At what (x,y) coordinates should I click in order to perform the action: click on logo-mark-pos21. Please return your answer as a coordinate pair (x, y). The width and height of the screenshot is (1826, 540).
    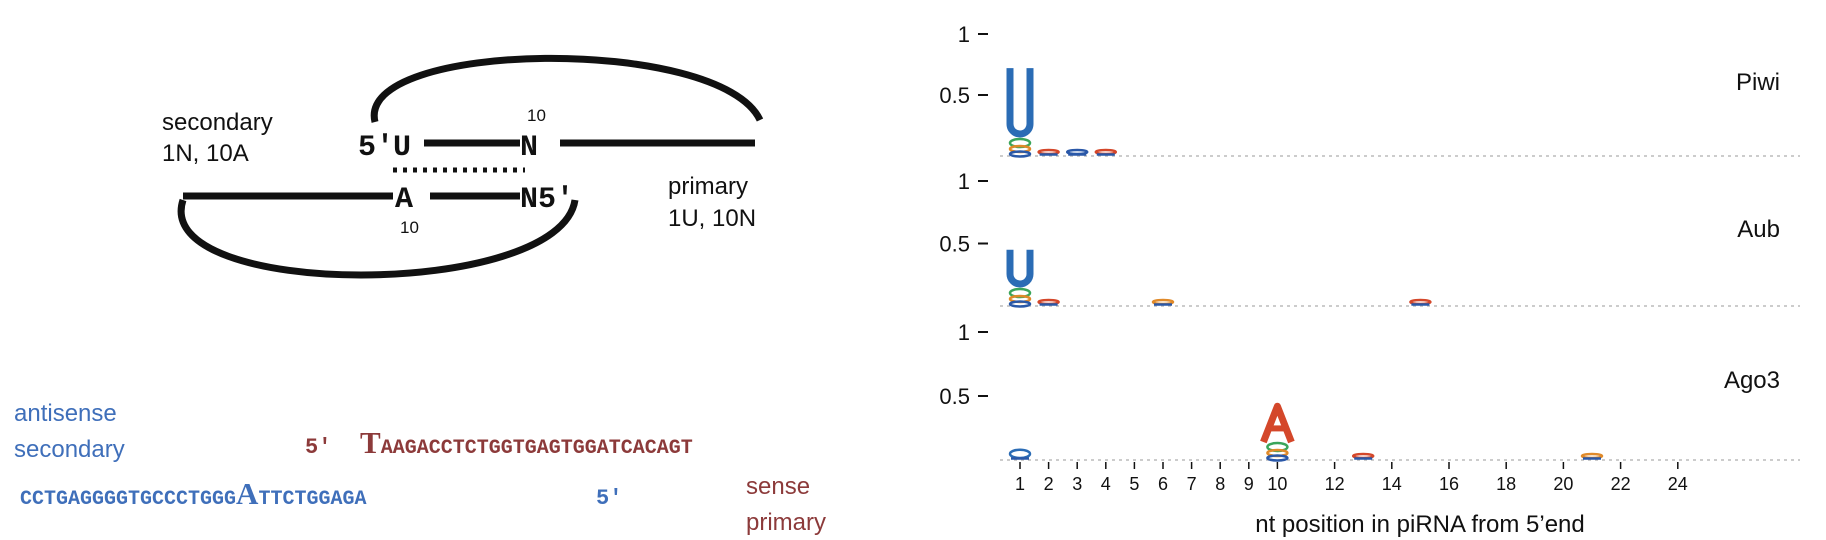
    Looking at the image, I should click on (1592, 456).